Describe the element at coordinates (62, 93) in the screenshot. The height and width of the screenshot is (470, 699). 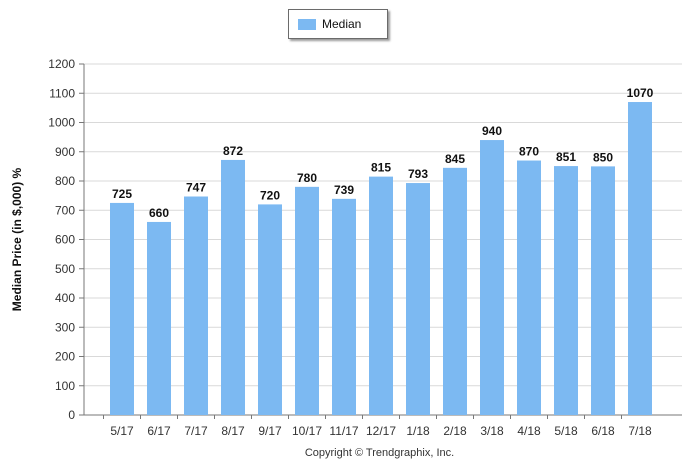
I see `y-tick-label: 1100` at that location.